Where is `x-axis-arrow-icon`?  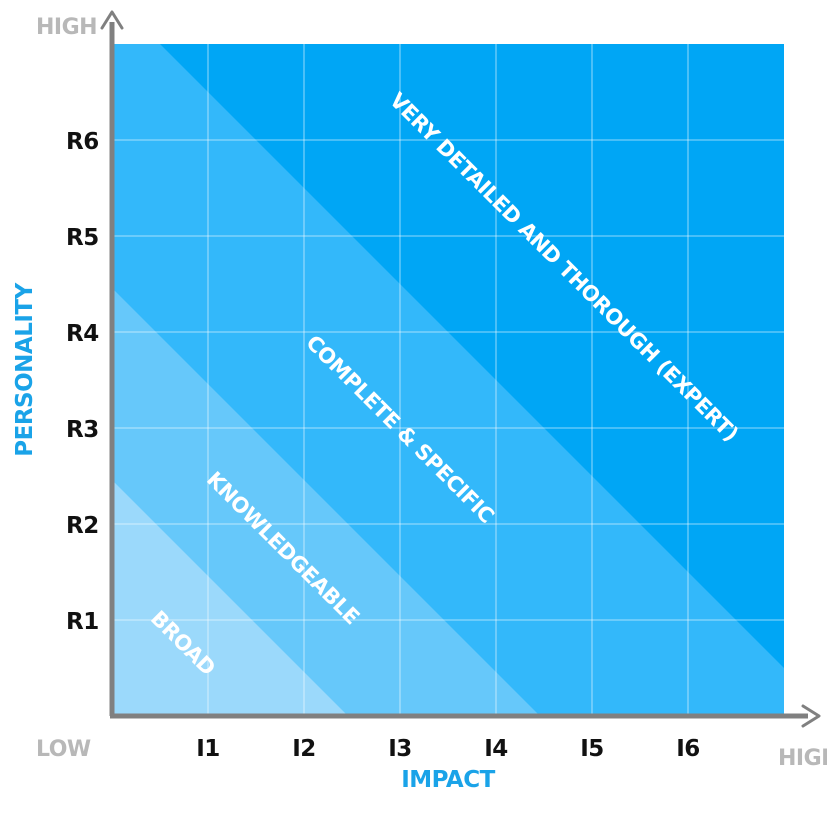
x-axis-arrow-icon is located at coordinates (811, 716).